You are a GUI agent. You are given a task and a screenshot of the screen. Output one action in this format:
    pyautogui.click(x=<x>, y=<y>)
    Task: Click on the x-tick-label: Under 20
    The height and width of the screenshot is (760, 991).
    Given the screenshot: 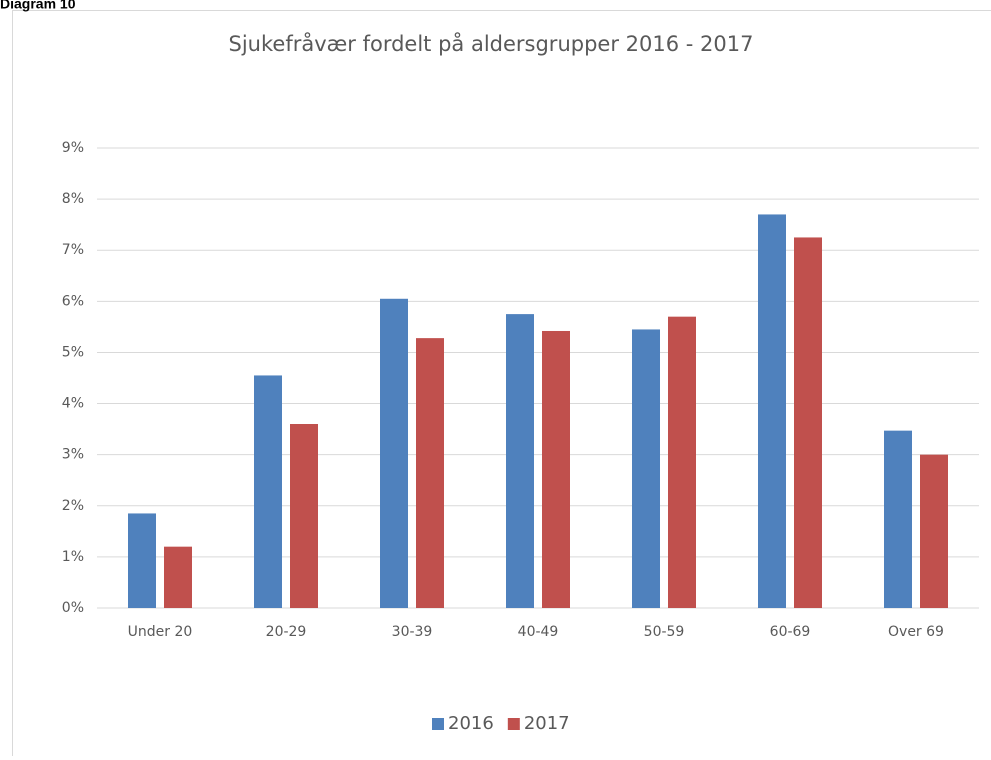 What is the action you would take?
    pyautogui.click(x=160, y=632)
    